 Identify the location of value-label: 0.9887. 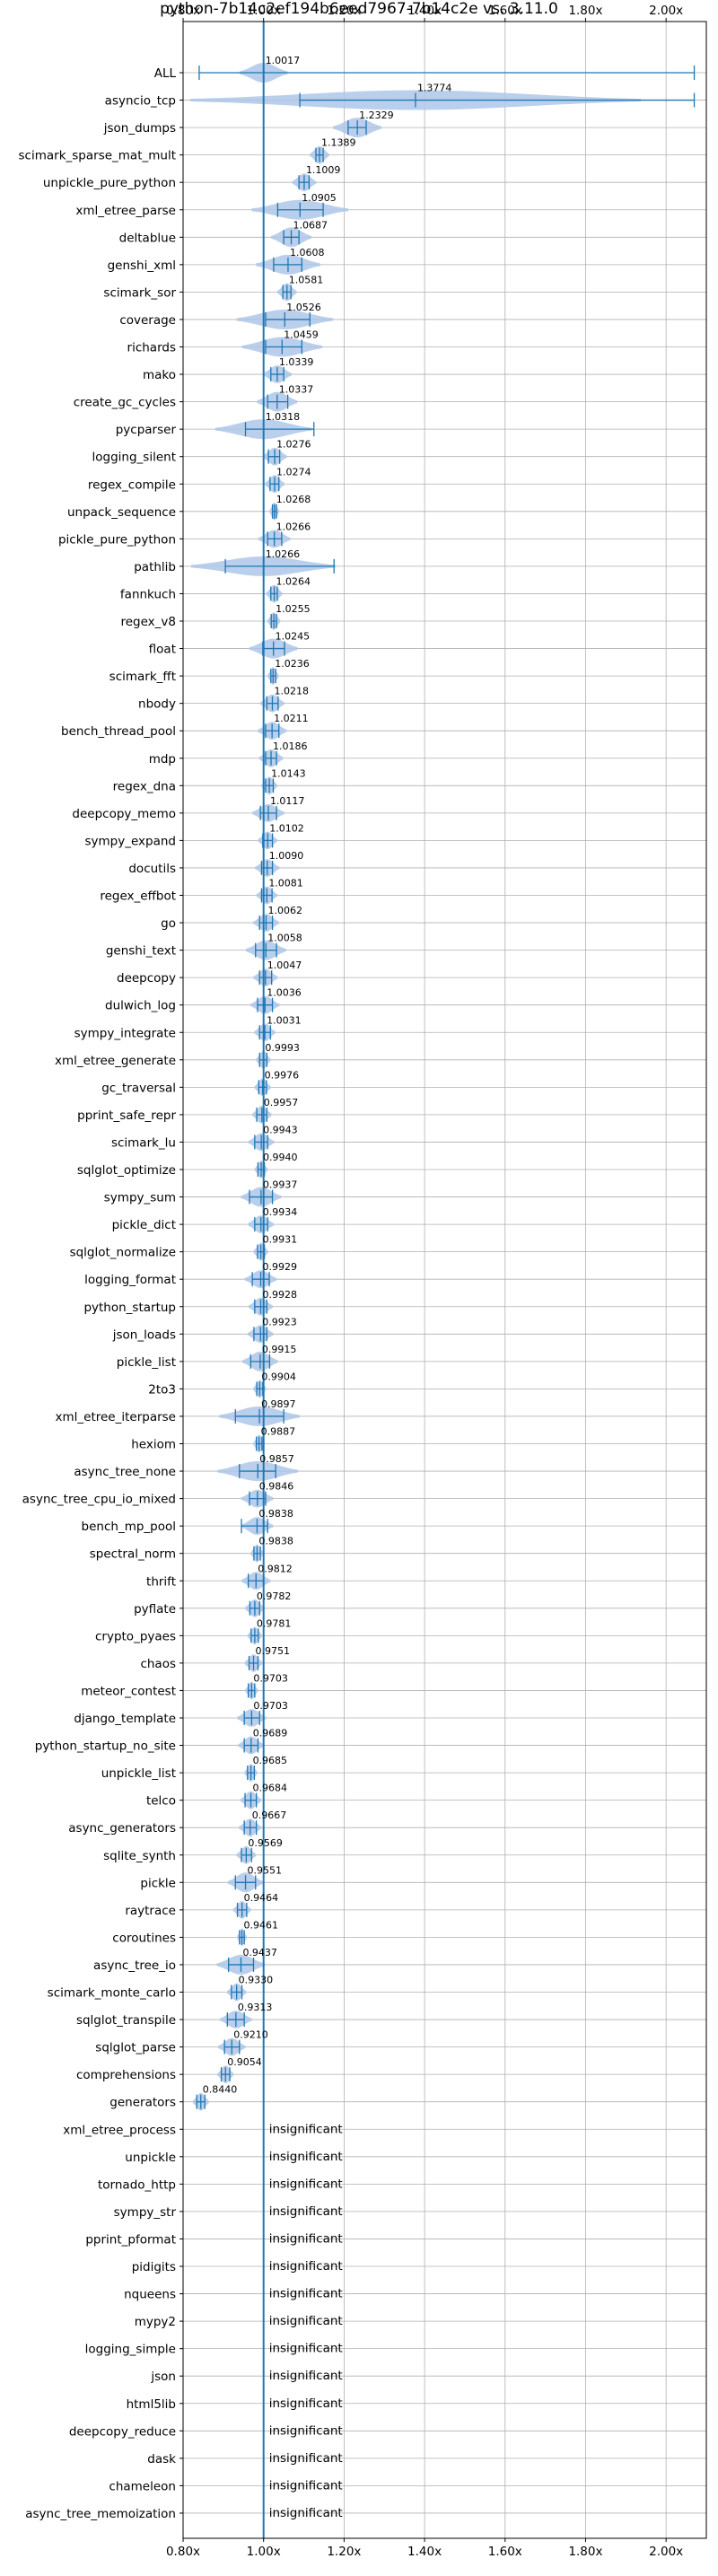
(278, 1432).